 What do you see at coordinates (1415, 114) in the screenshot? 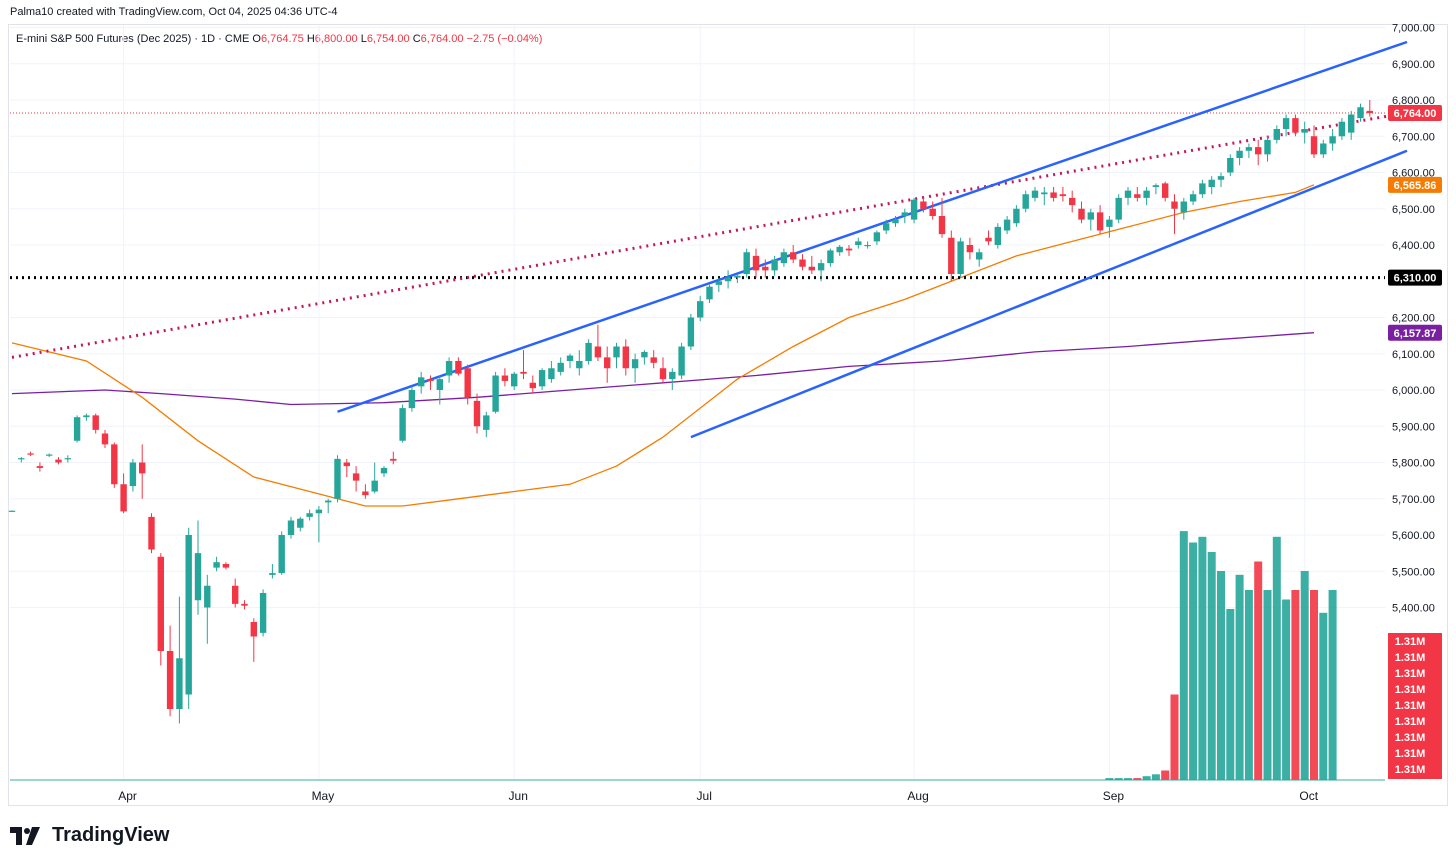
I see `price-label-text: 6,764.00` at bounding box center [1415, 114].